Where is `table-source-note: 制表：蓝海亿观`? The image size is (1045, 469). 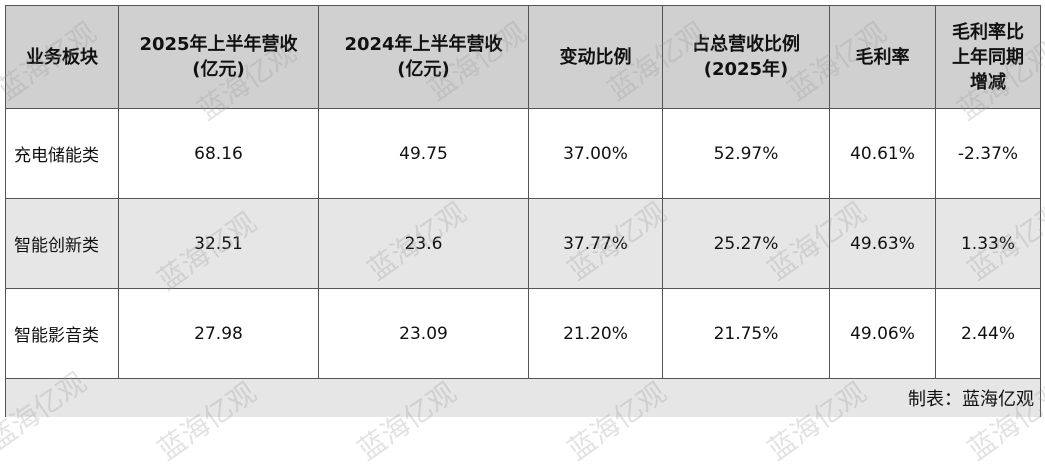 table-source-note: 制表：蓝海亿观 is located at coordinates (523, 397).